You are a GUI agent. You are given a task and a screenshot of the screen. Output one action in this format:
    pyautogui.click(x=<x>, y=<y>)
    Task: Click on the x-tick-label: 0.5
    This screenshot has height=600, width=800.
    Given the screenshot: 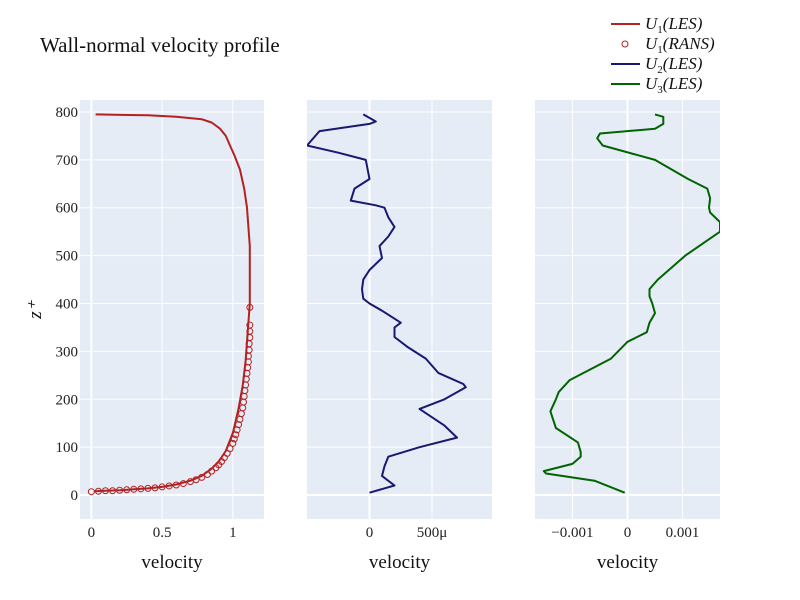 What is the action you would take?
    pyautogui.click(x=162, y=533)
    